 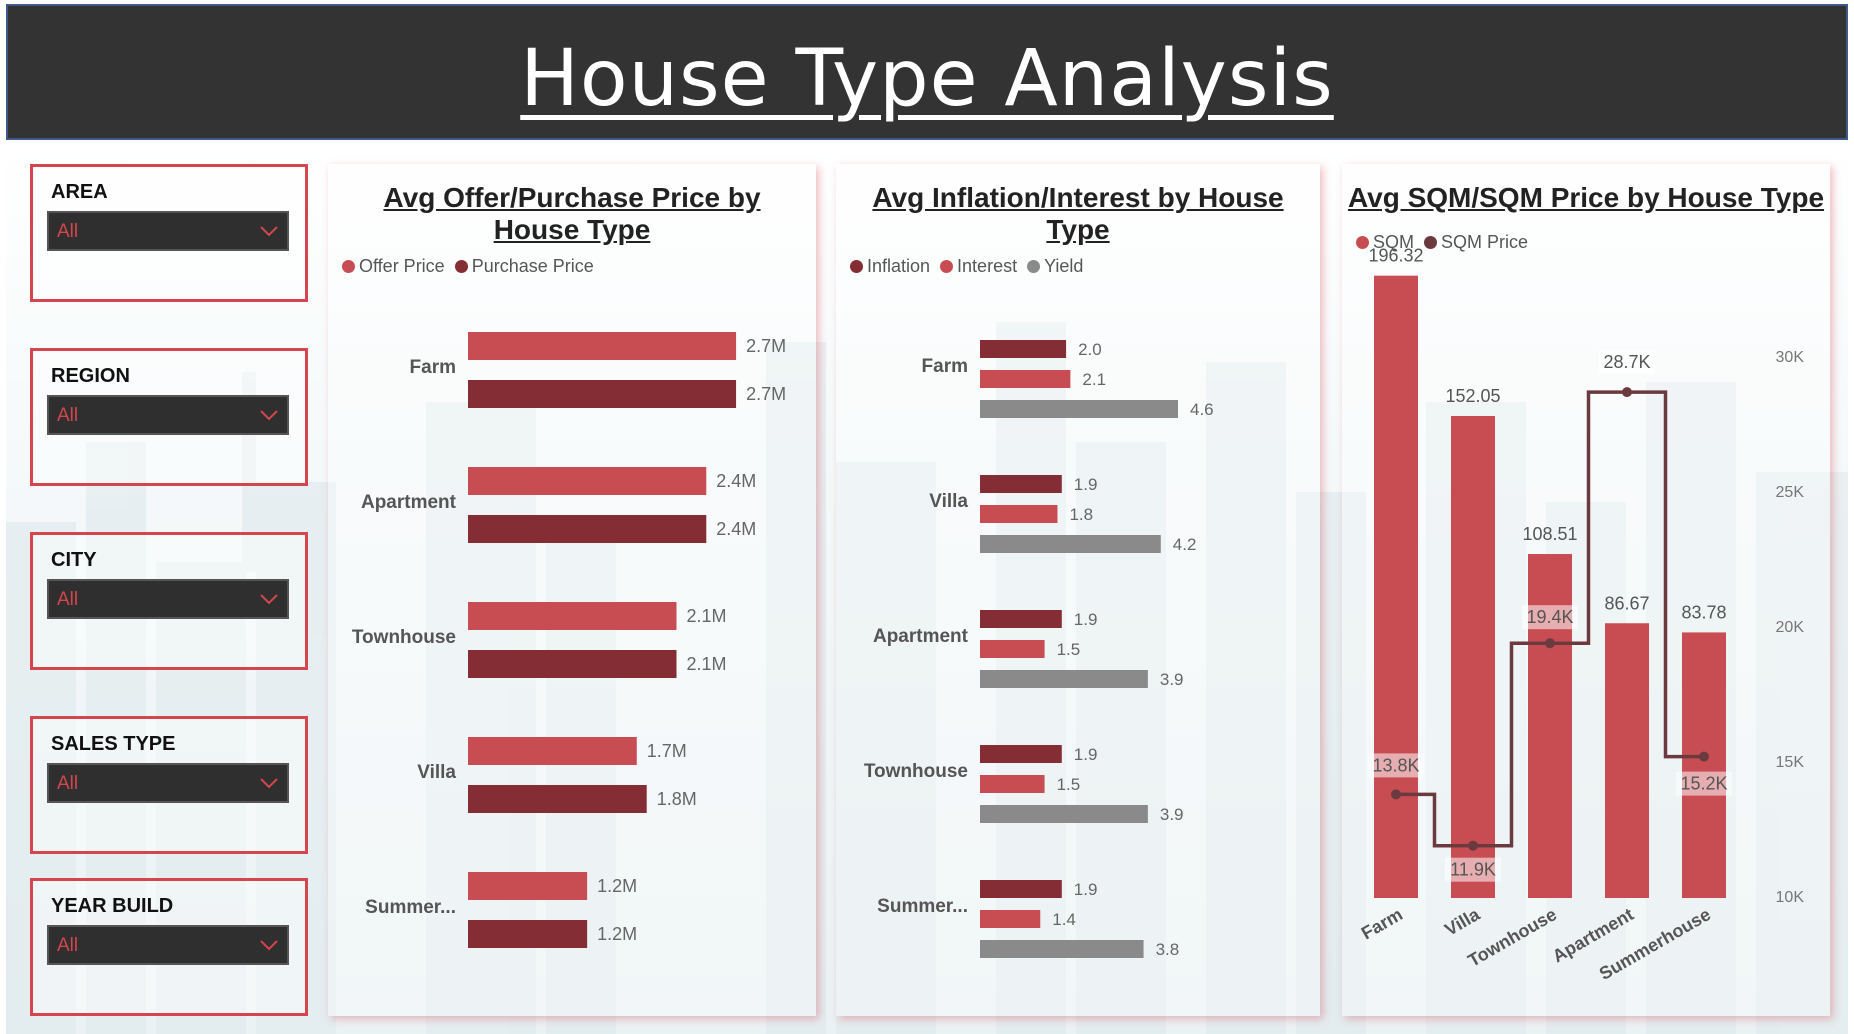 I want to click on point-sqm-price-summerhouse, so click(x=1704, y=756).